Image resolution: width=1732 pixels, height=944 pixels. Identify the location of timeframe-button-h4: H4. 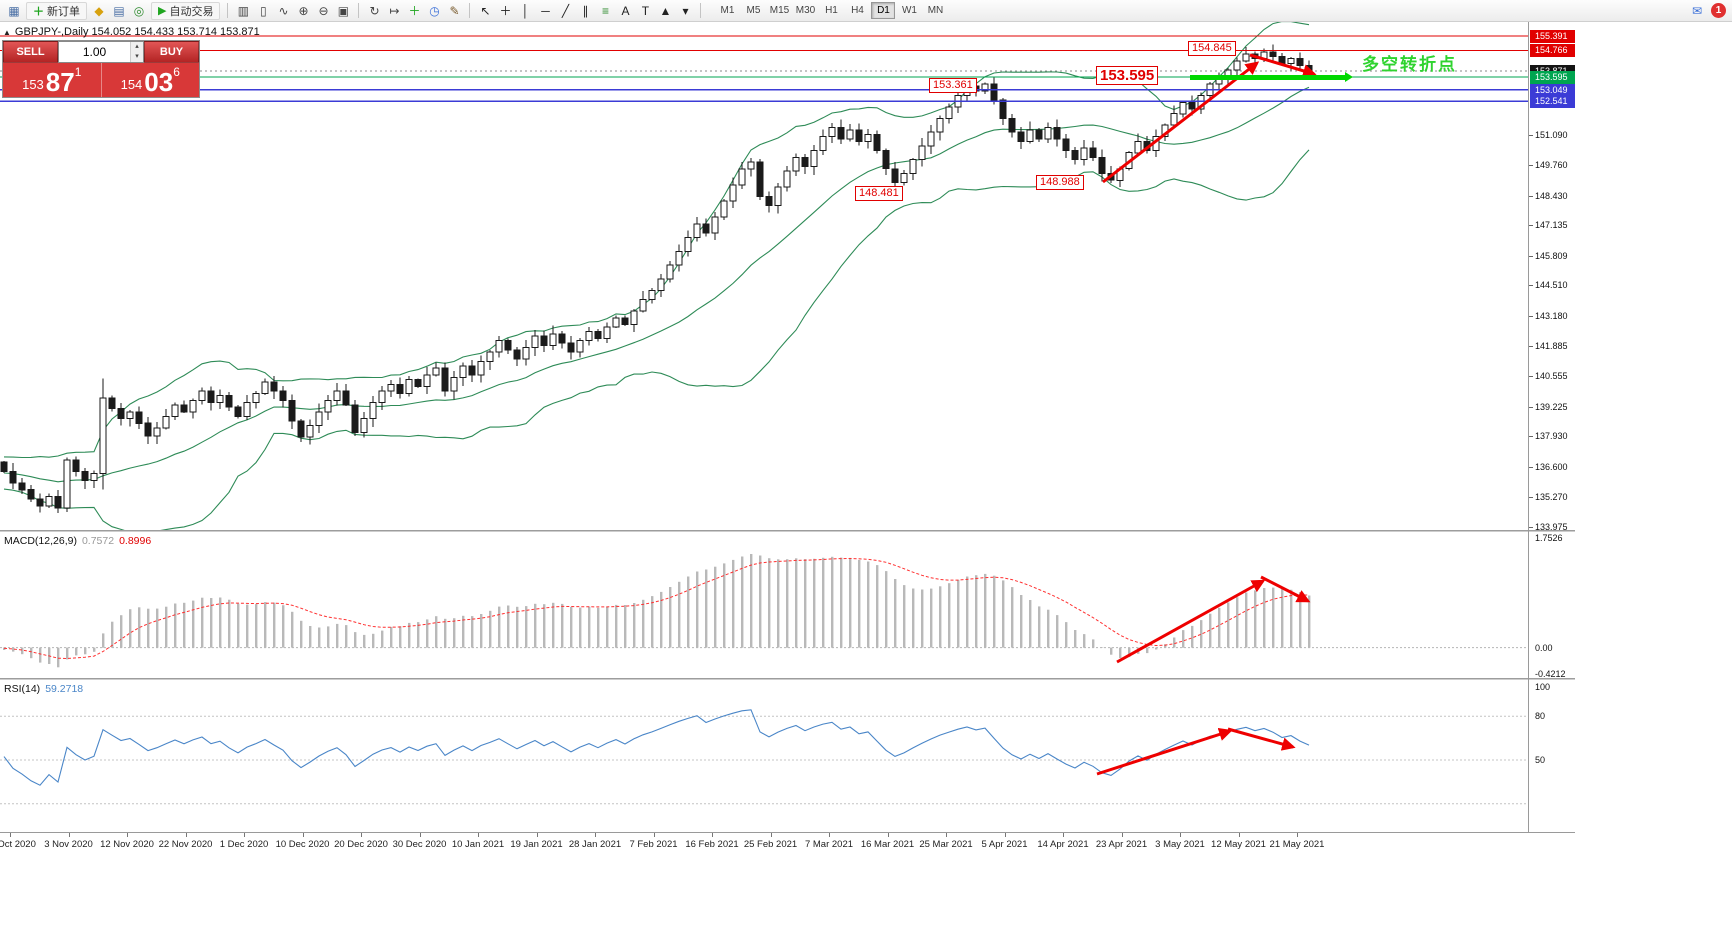
(857, 10).